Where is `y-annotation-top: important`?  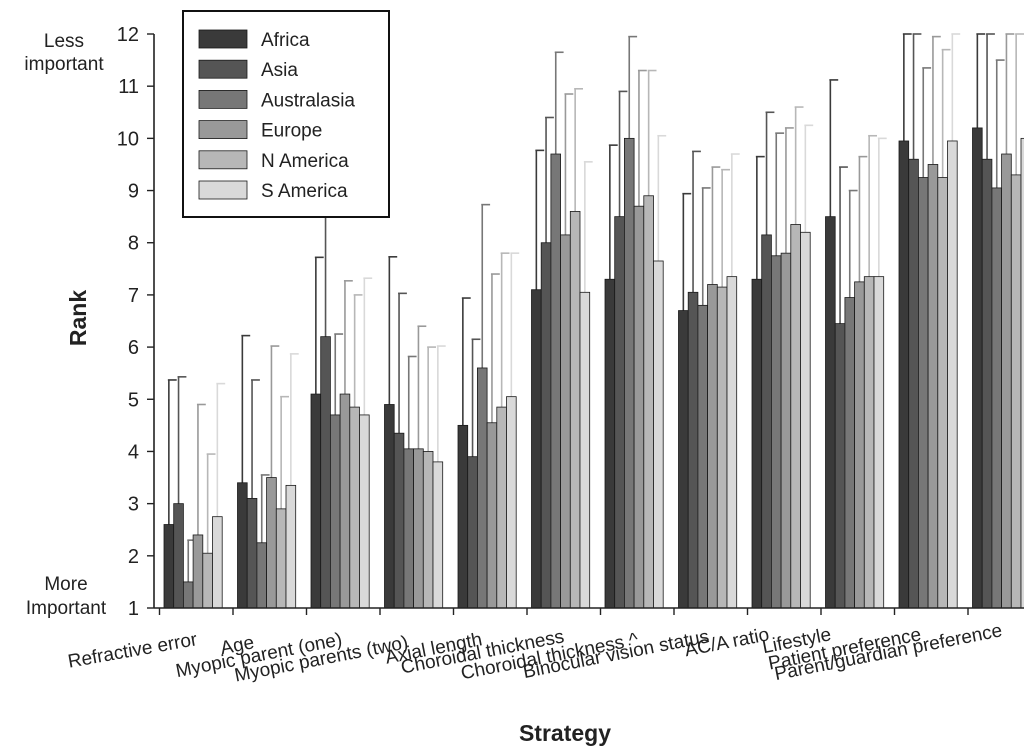 y-annotation-top: important is located at coordinates (64, 64).